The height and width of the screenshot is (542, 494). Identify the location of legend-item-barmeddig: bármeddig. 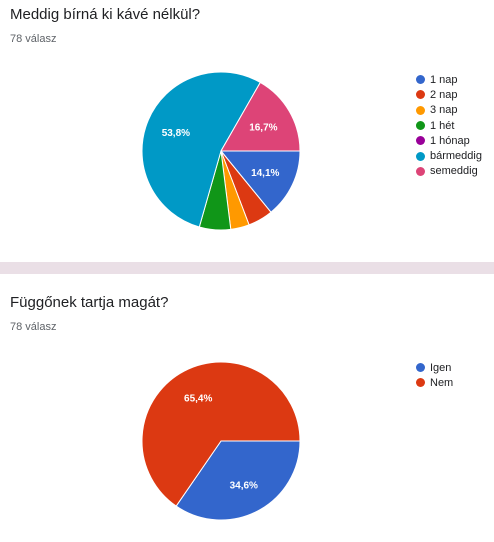
(449, 155).